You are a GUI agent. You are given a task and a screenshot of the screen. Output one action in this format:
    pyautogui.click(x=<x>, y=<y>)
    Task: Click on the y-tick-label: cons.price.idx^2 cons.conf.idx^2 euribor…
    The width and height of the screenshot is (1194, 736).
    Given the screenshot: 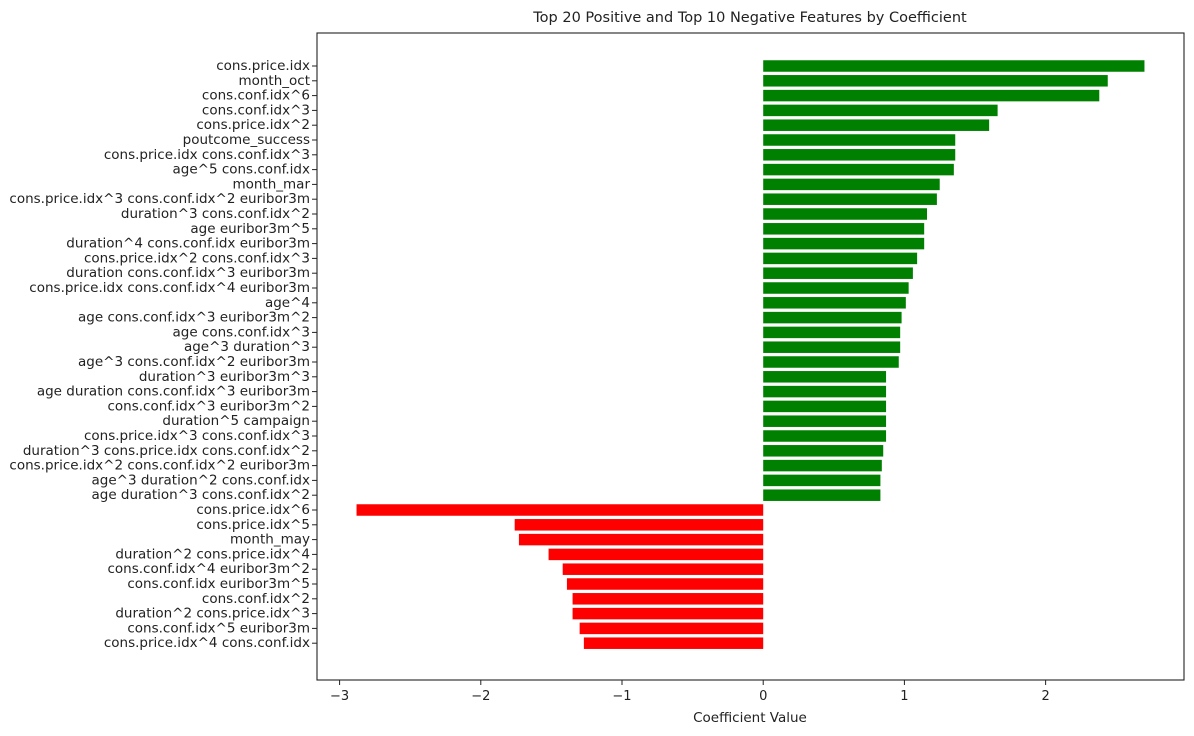 What is the action you would take?
    pyautogui.click(x=159, y=466)
    